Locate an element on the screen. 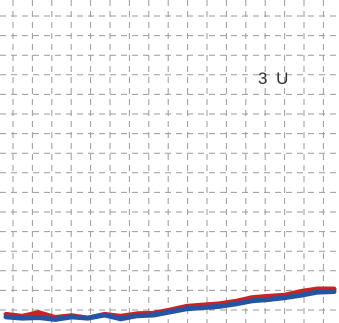  chart-series-layer is located at coordinates (170, 304).